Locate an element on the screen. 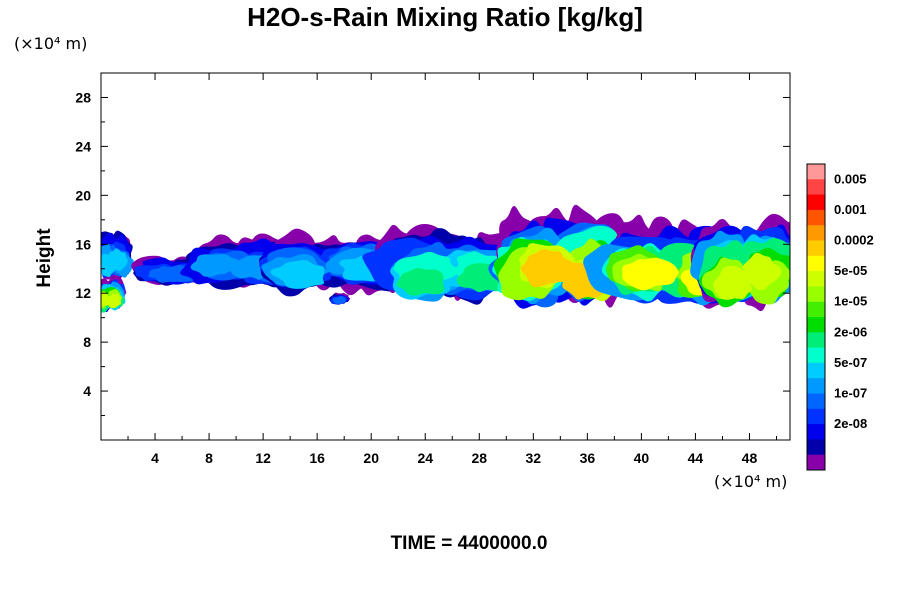  x-tick-label: 12 is located at coordinates (263, 458).